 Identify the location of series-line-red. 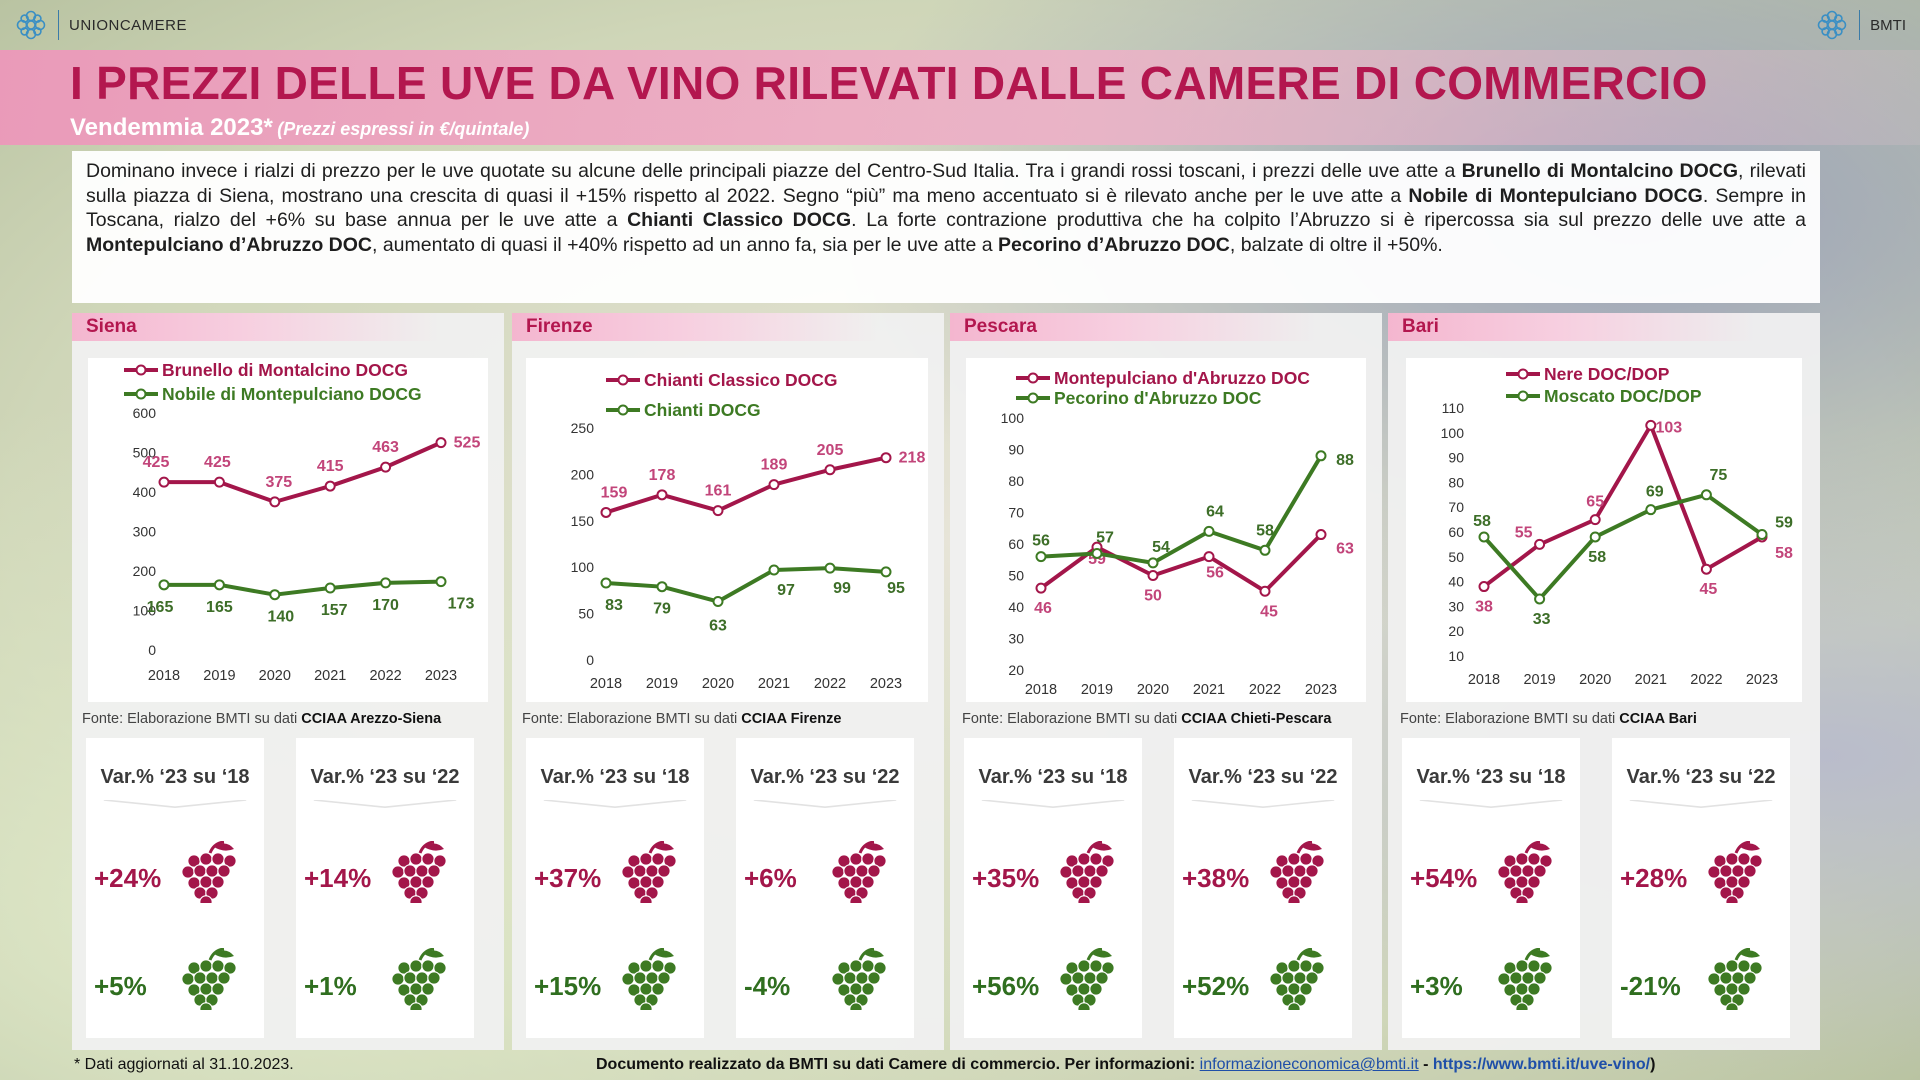
(1181, 563).